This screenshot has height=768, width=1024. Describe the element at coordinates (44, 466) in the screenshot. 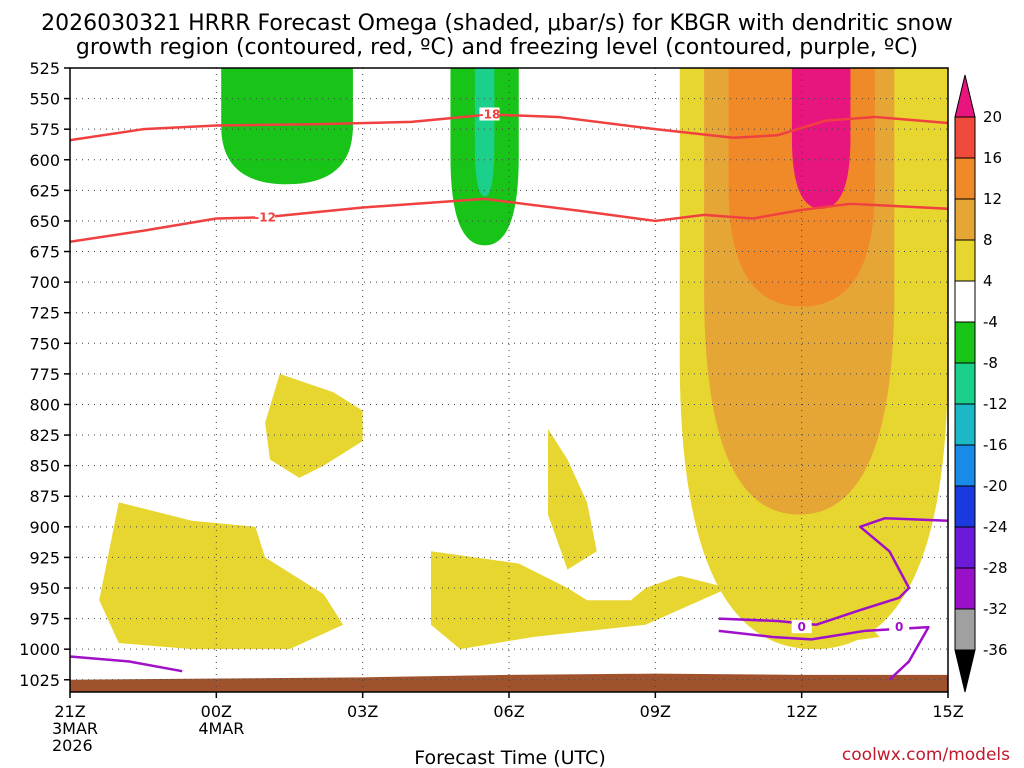

I see `y-tick-label: 850` at that location.